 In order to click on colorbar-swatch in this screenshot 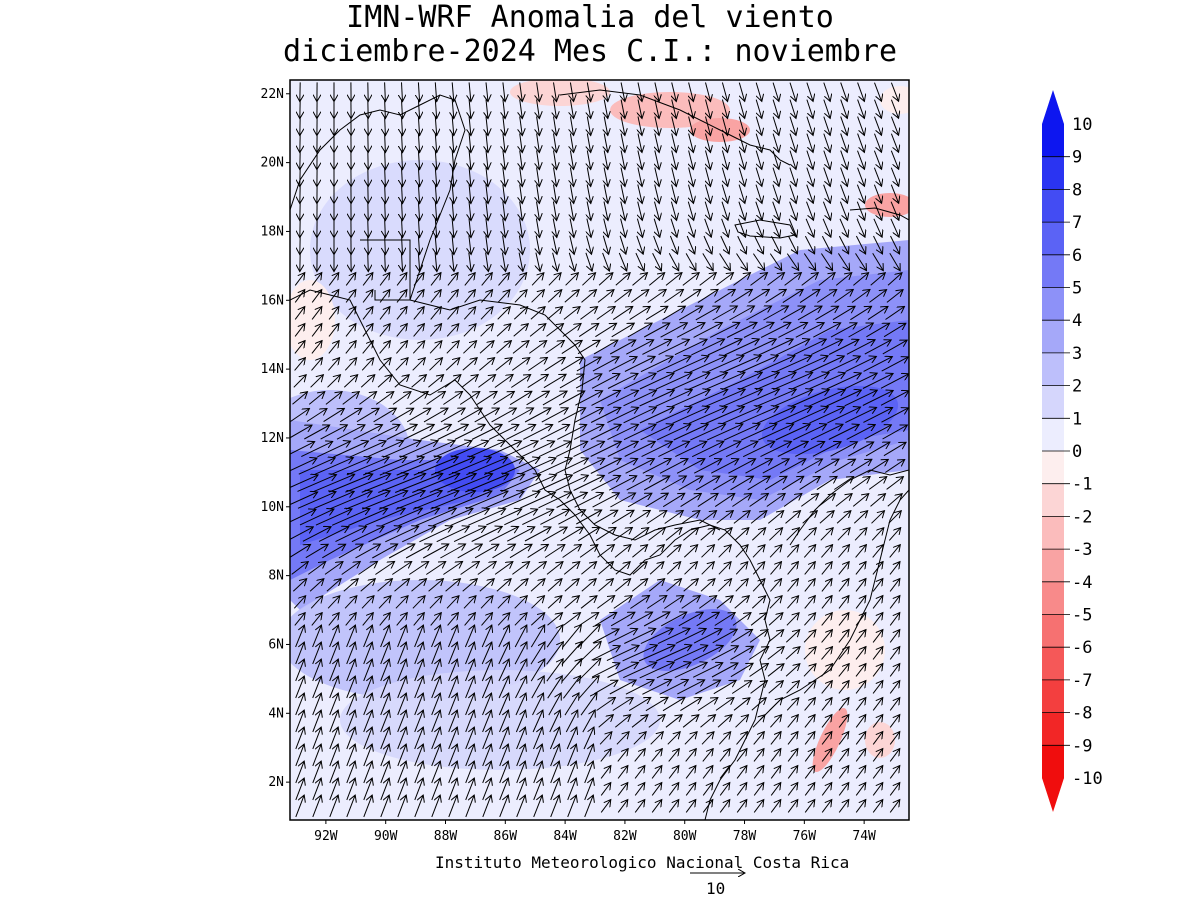, I will do `click(1053, 271)`.